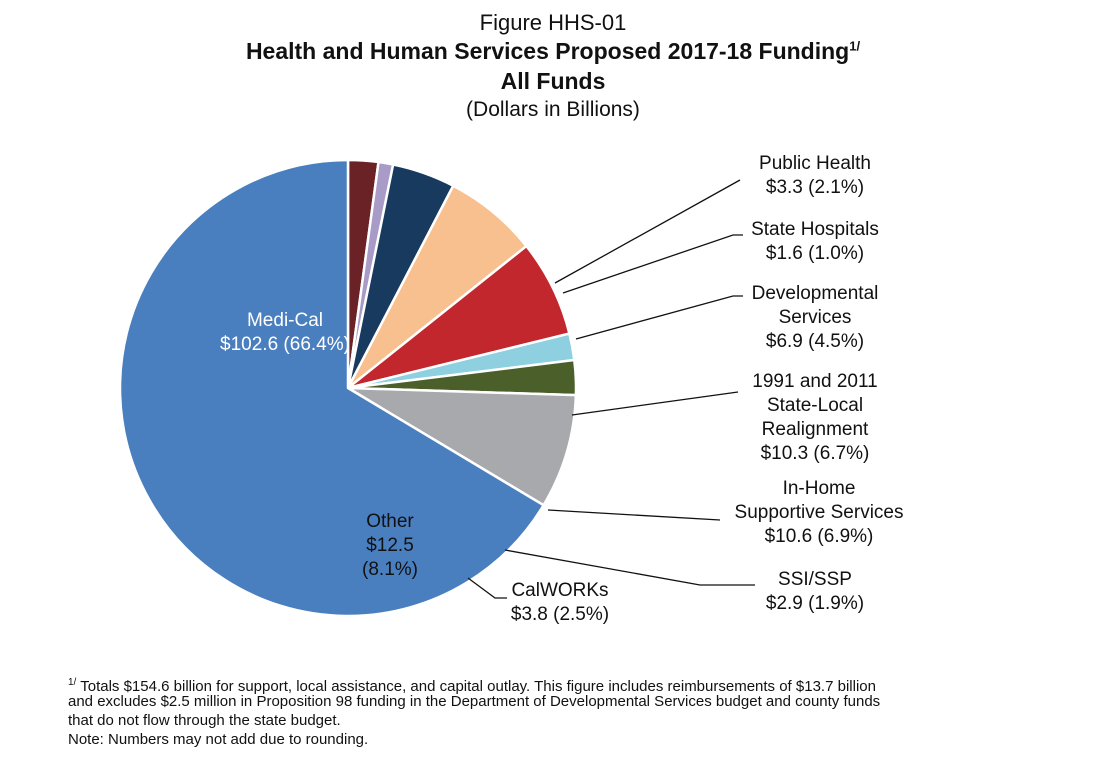 This screenshot has width=1106, height=766. I want to click on data-label-line: $1.6 (1.0%), so click(815, 253).